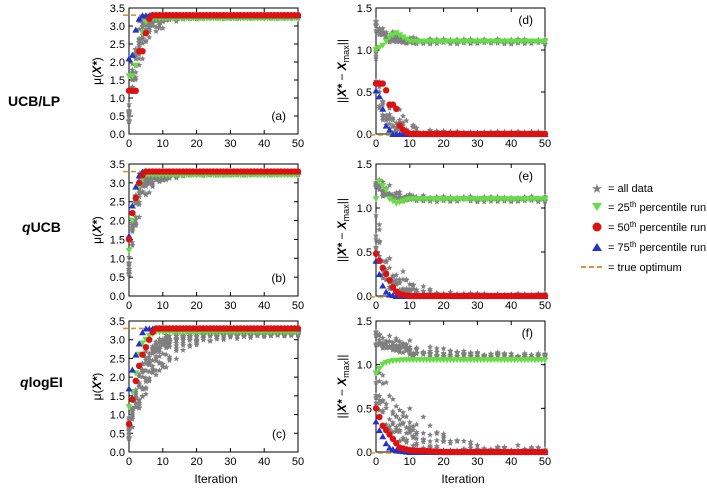  I want to click on legend-triangle-down-marker, so click(597, 207).